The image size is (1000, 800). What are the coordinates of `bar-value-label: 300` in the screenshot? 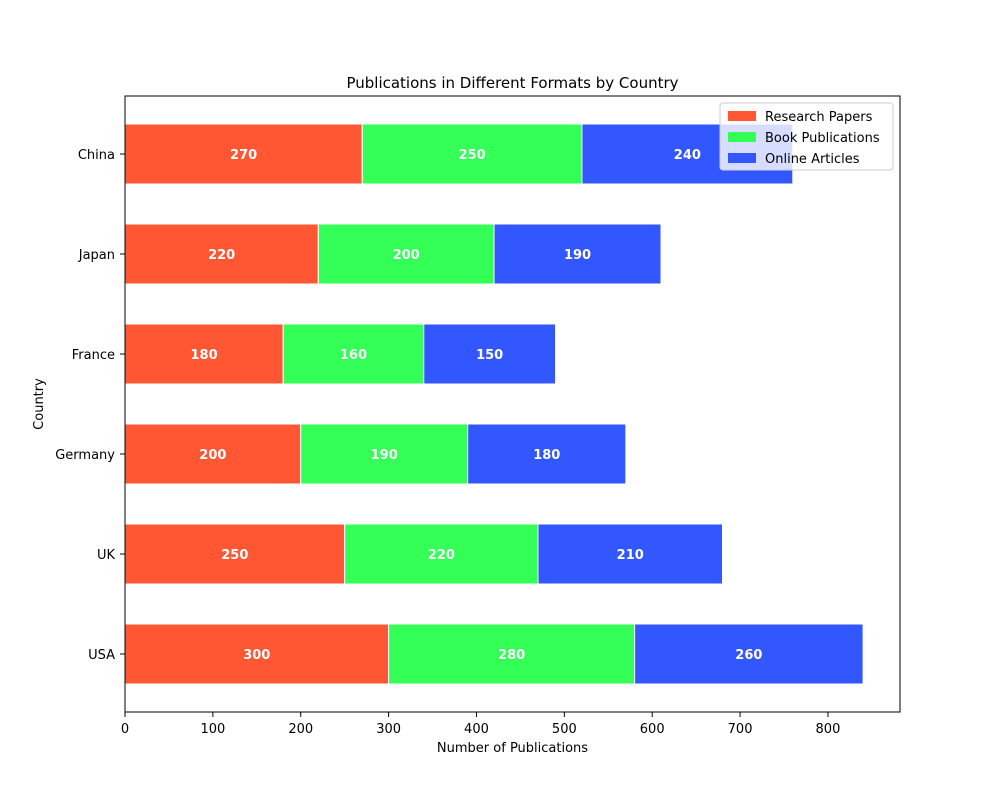 It's located at (256, 655).